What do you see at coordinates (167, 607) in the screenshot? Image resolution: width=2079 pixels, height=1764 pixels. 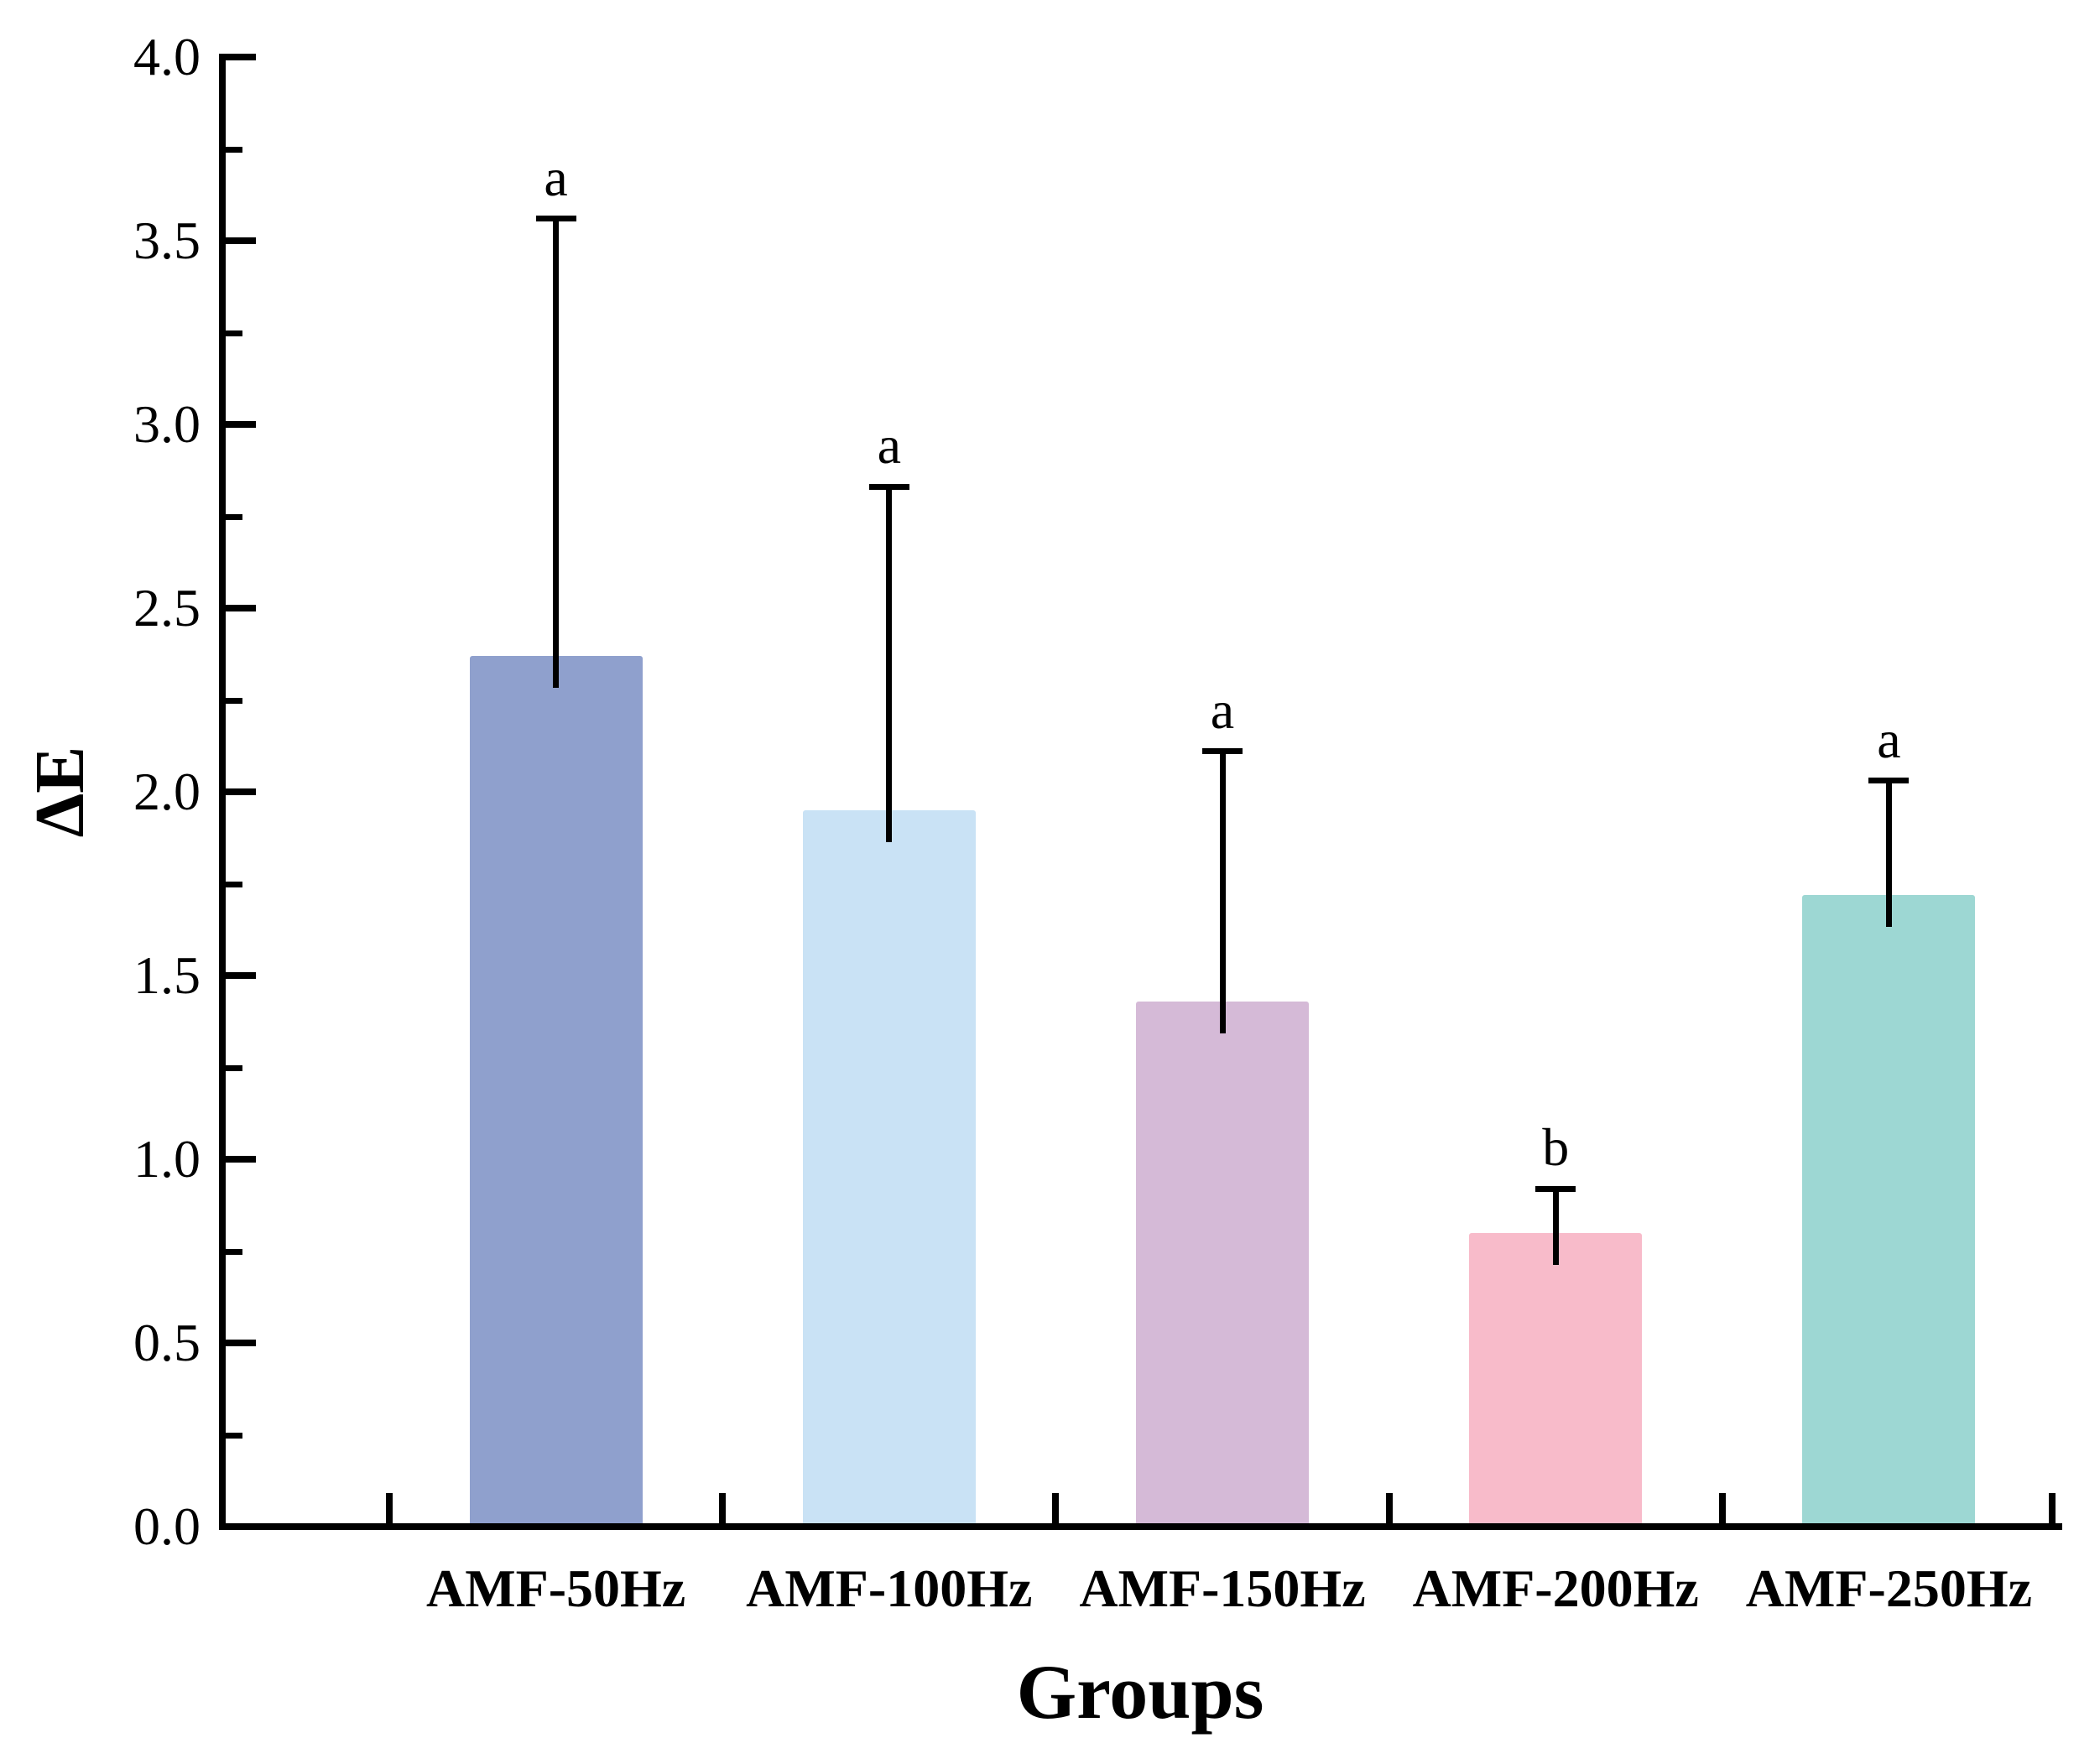 I see `y-tick-label: 2.5` at bounding box center [167, 607].